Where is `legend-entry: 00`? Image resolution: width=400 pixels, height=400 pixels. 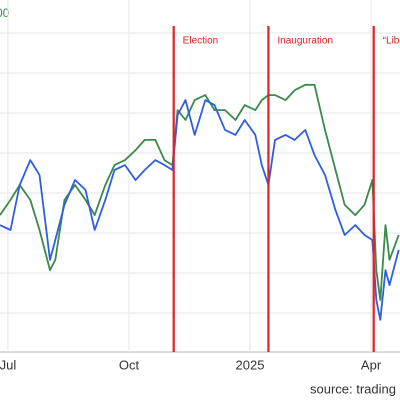 legend-entry: 00 is located at coordinates (5, 13).